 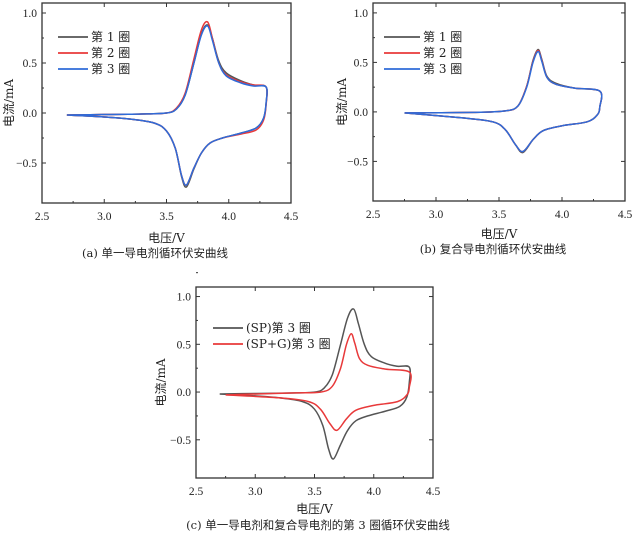 I want to click on figure-caption: (a) 单一导电剂循环伏安曲线, so click(x=155, y=253).